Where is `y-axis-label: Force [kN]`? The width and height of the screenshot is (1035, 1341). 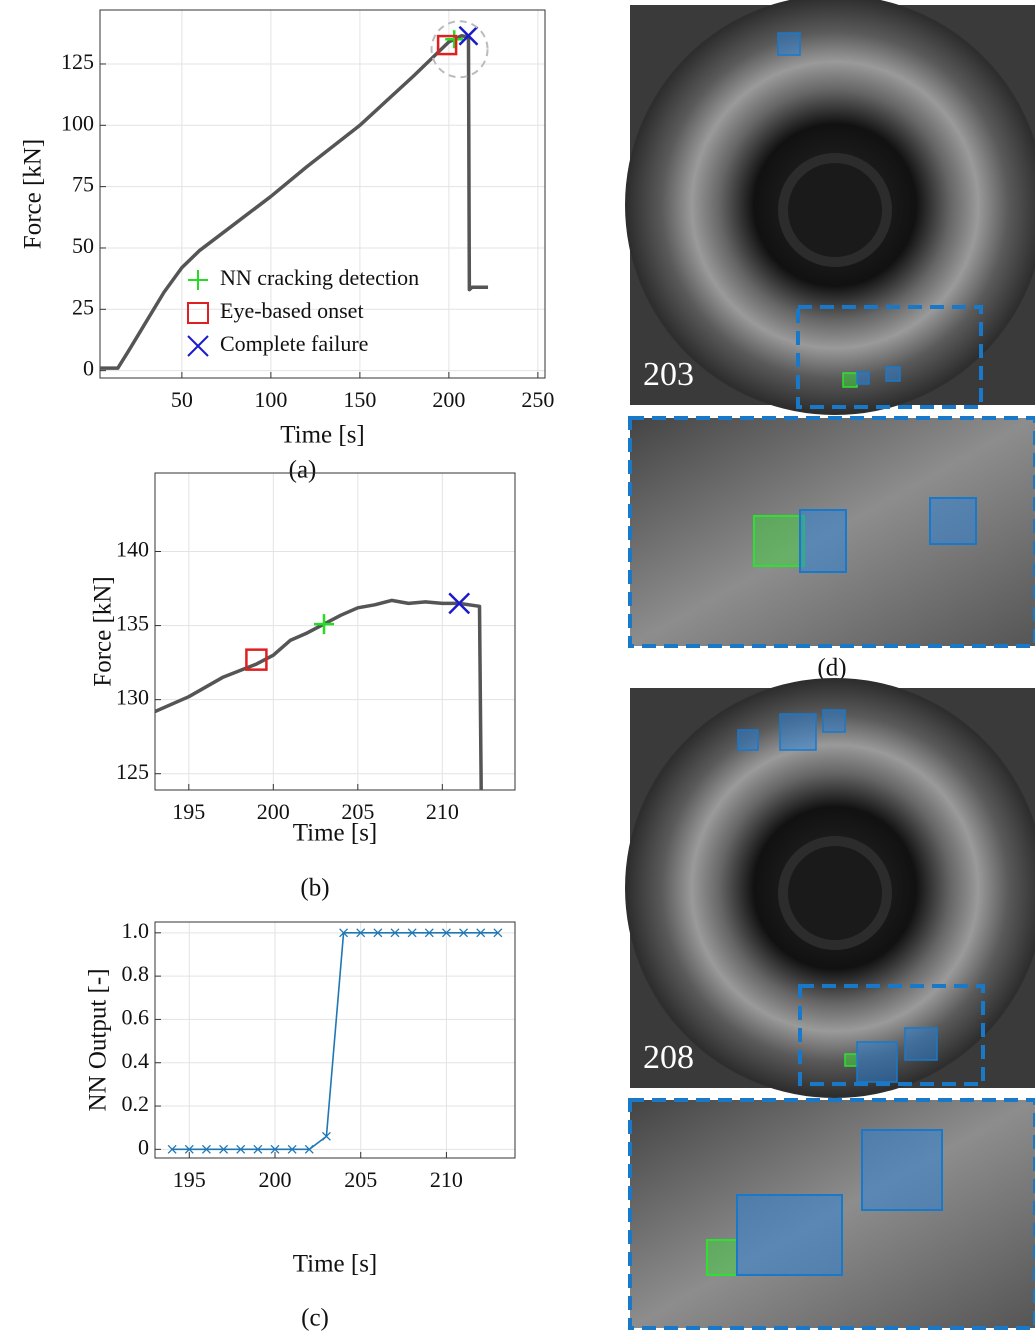
y-axis-label: Force [kN] is located at coordinates (33, 194).